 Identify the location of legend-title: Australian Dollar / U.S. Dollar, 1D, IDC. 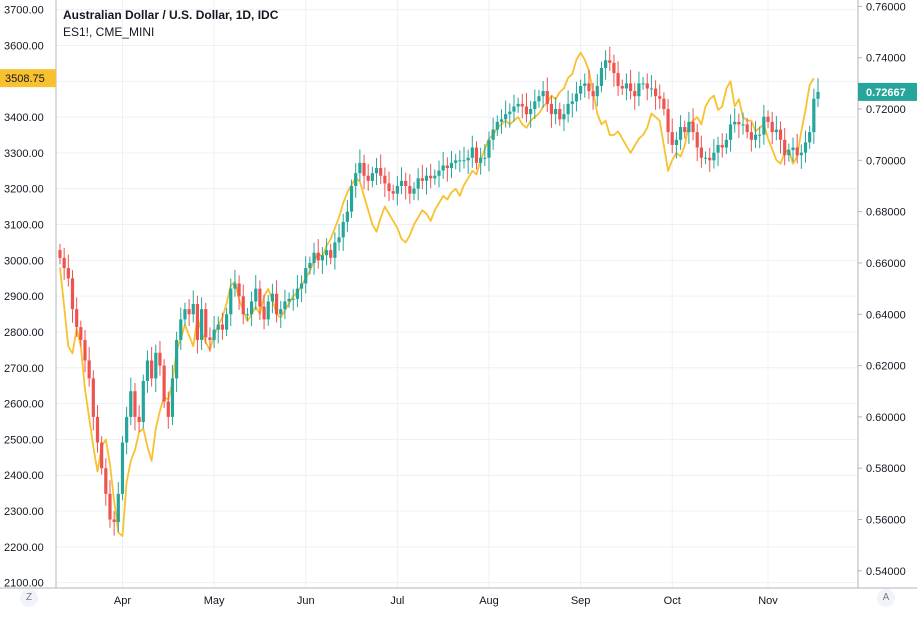
(171, 15).